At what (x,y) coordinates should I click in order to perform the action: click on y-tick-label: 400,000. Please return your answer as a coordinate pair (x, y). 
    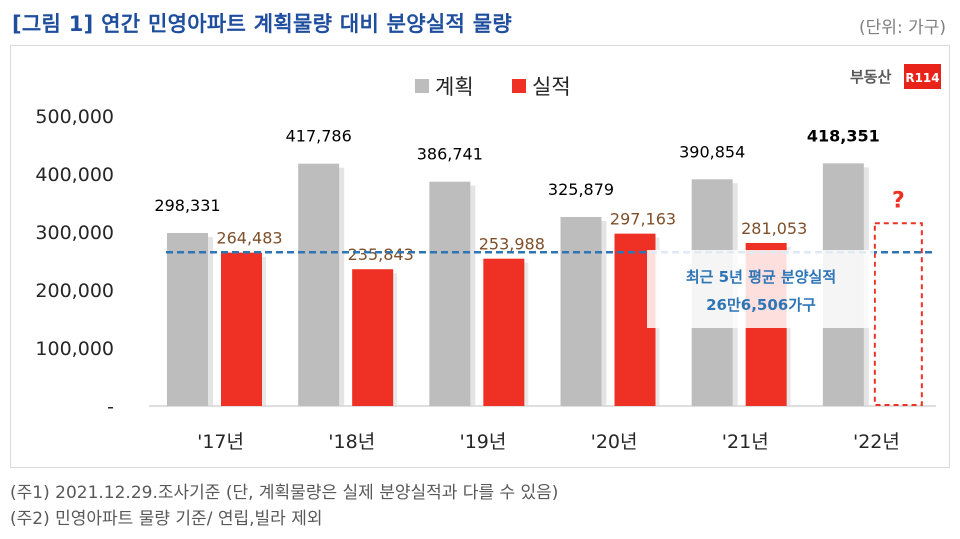
    Looking at the image, I should click on (74, 175).